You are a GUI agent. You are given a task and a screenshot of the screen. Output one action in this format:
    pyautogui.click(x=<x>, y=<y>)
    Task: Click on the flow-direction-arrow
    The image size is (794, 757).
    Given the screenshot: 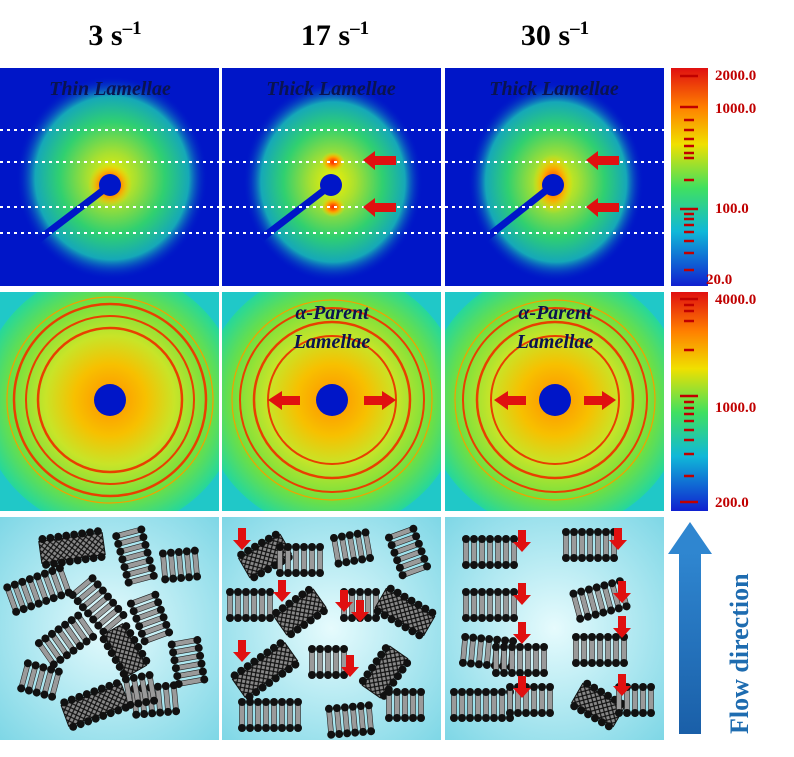 What is the action you would take?
    pyautogui.click(x=690, y=628)
    